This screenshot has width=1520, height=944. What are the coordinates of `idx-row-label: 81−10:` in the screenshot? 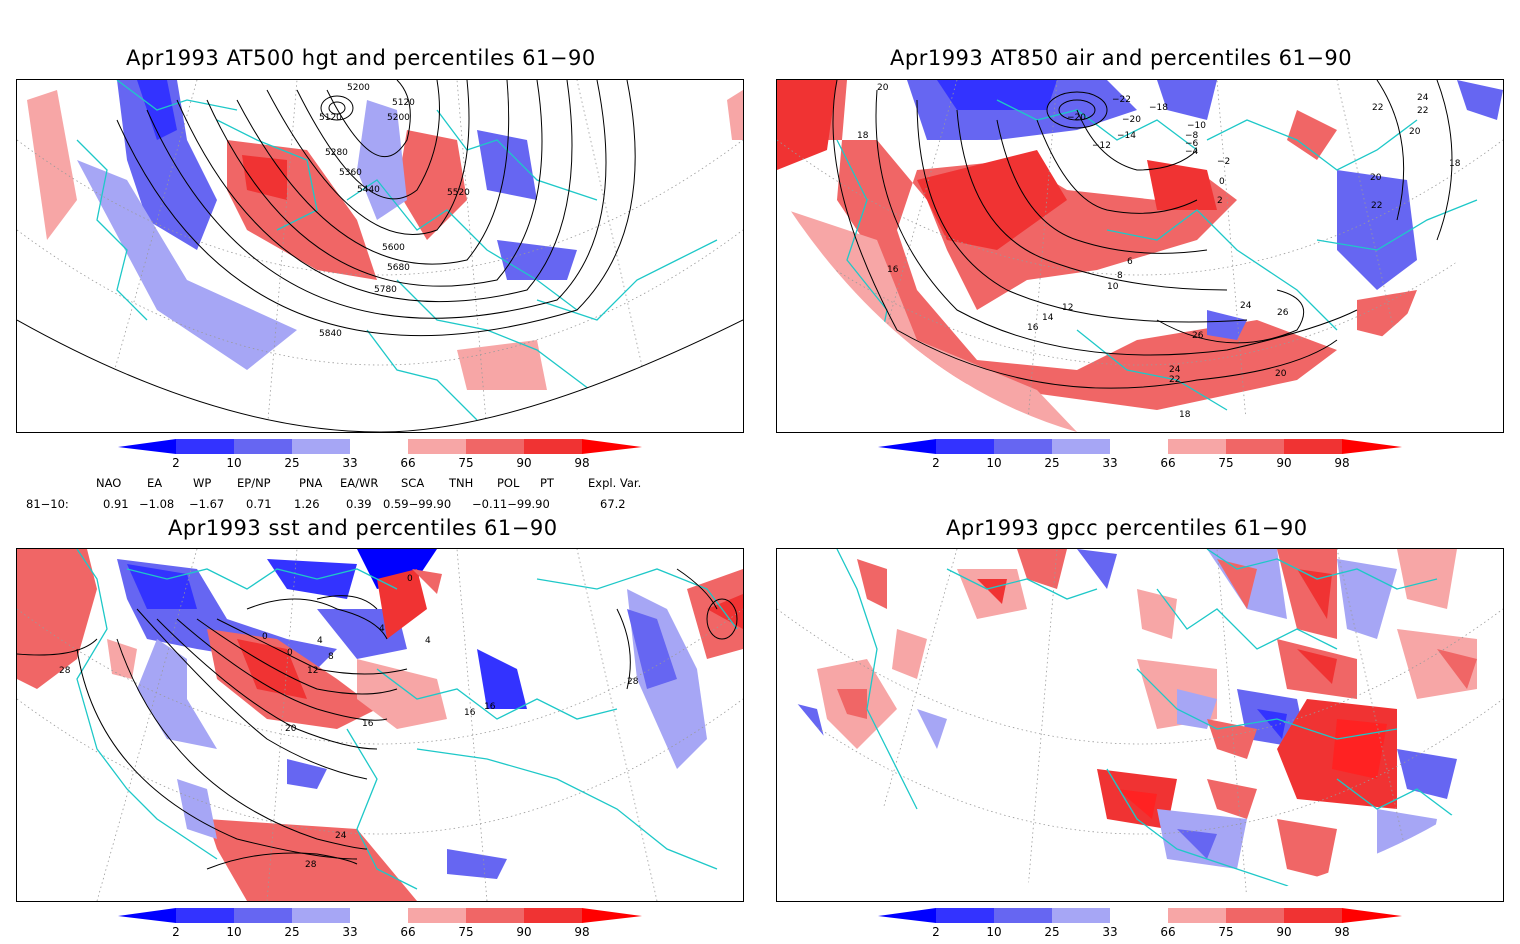 It's located at (47, 504).